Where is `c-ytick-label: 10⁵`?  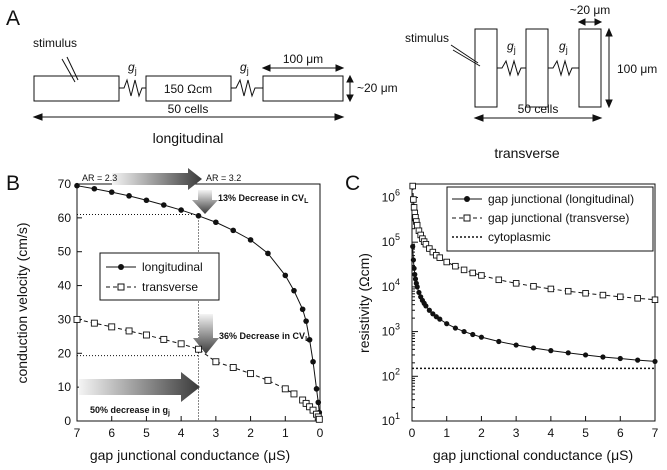 c-ytick-label: 10⁵ is located at coordinates (391, 240).